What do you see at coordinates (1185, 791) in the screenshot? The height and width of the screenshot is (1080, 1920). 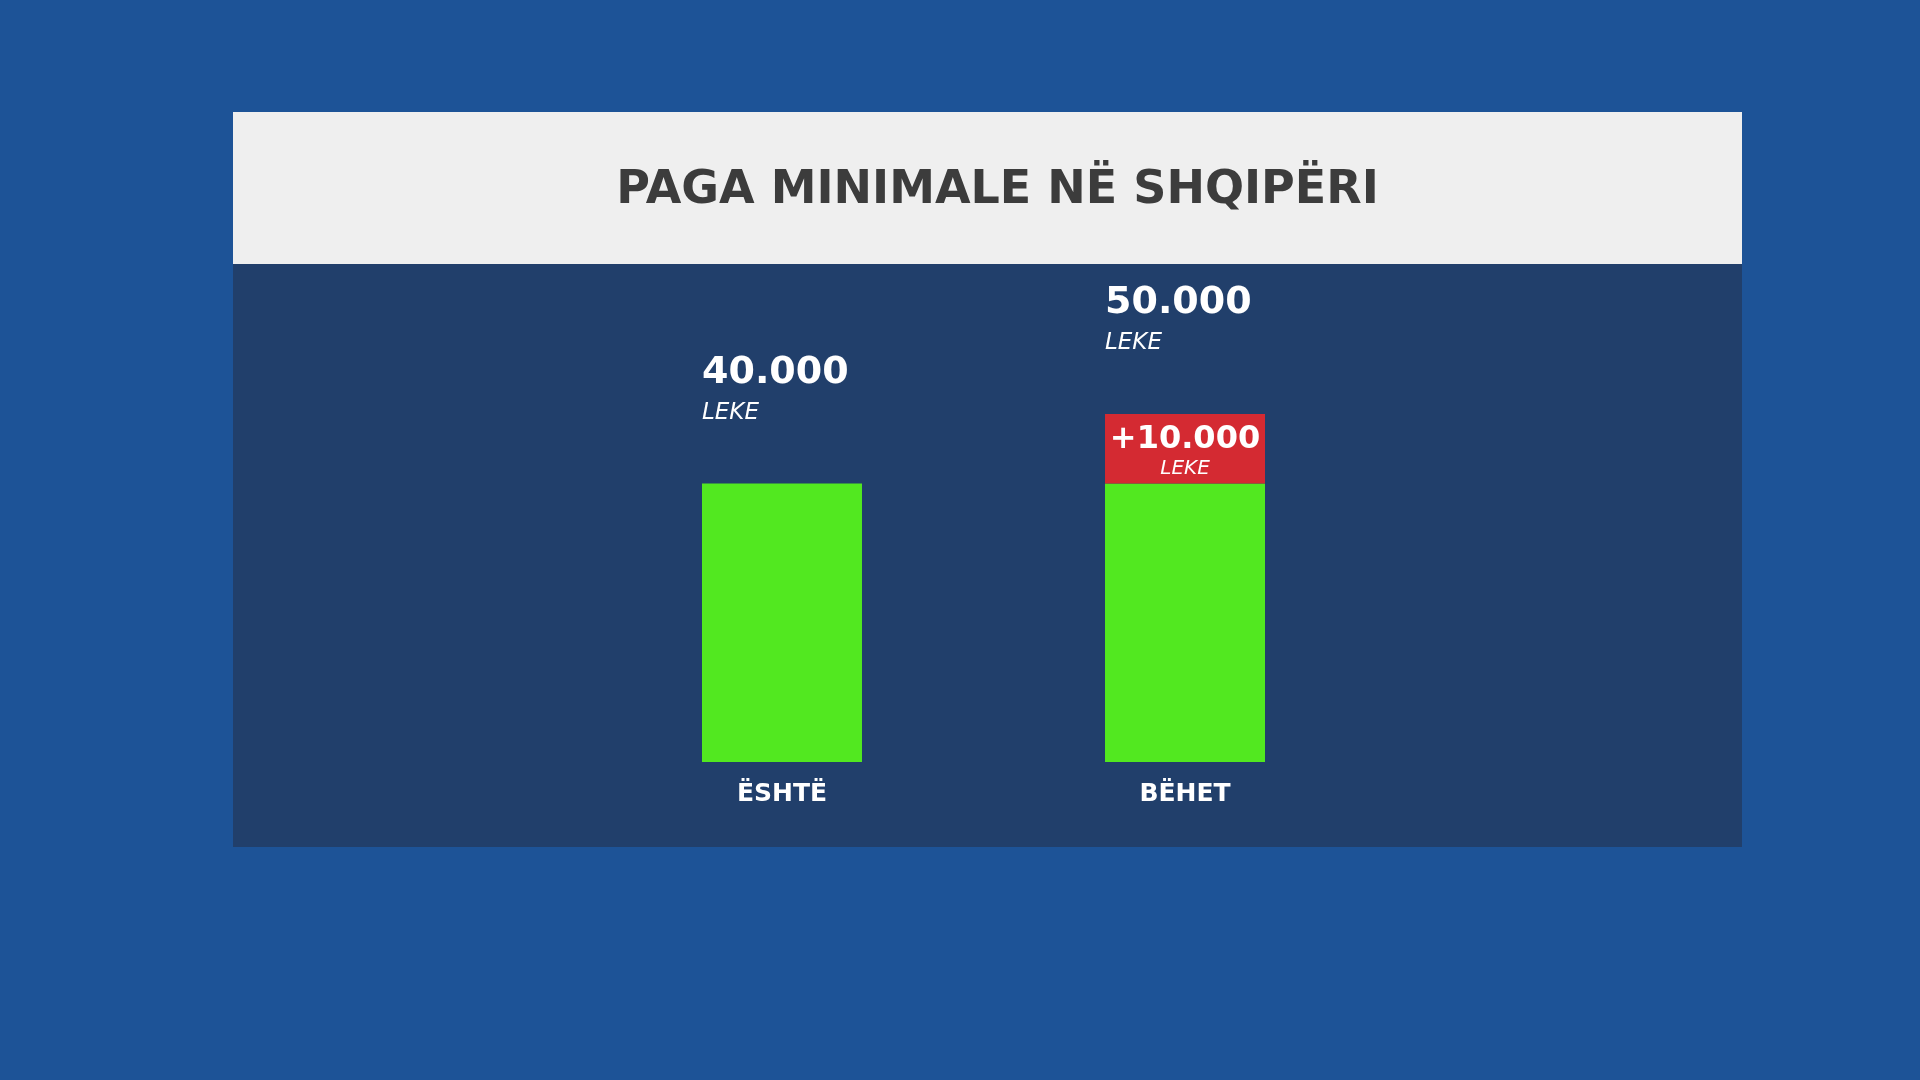 I see `x-tick-label: BËHET` at bounding box center [1185, 791].